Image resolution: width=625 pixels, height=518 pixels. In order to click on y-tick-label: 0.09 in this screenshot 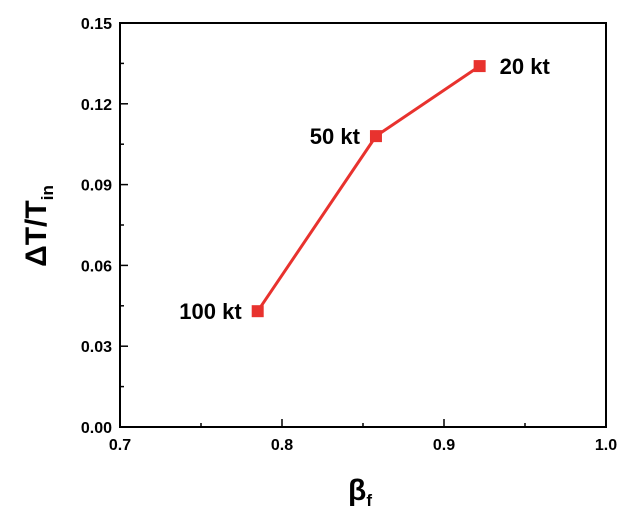, I will do `click(96, 186)`.